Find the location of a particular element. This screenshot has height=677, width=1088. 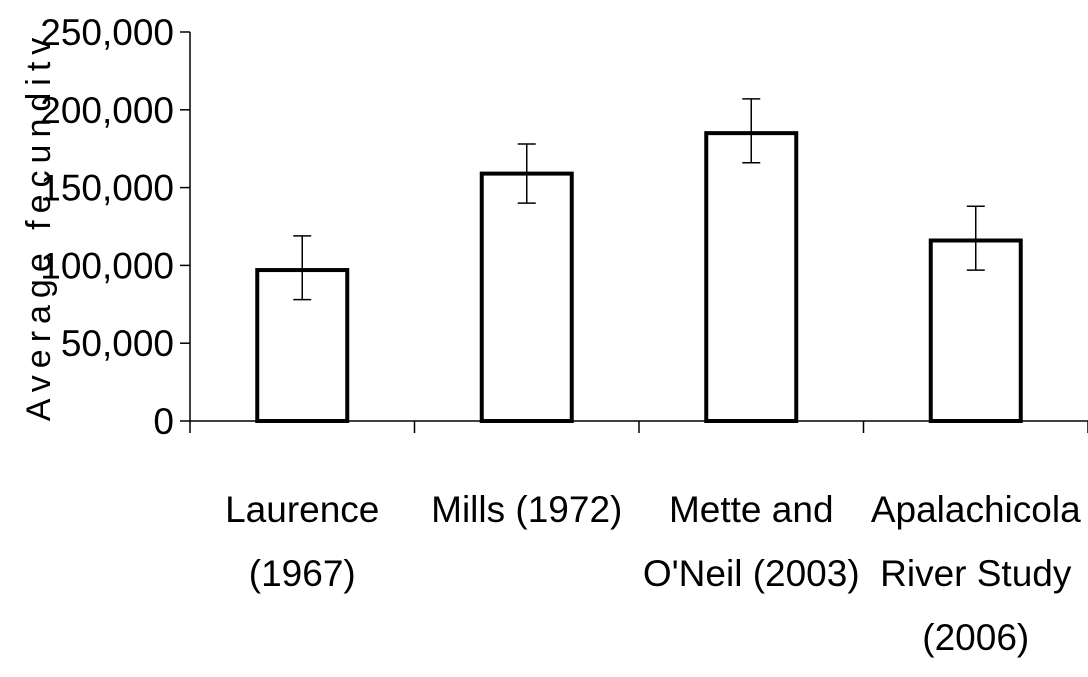

y-tick-label: 50,000 is located at coordinates (117, 343).